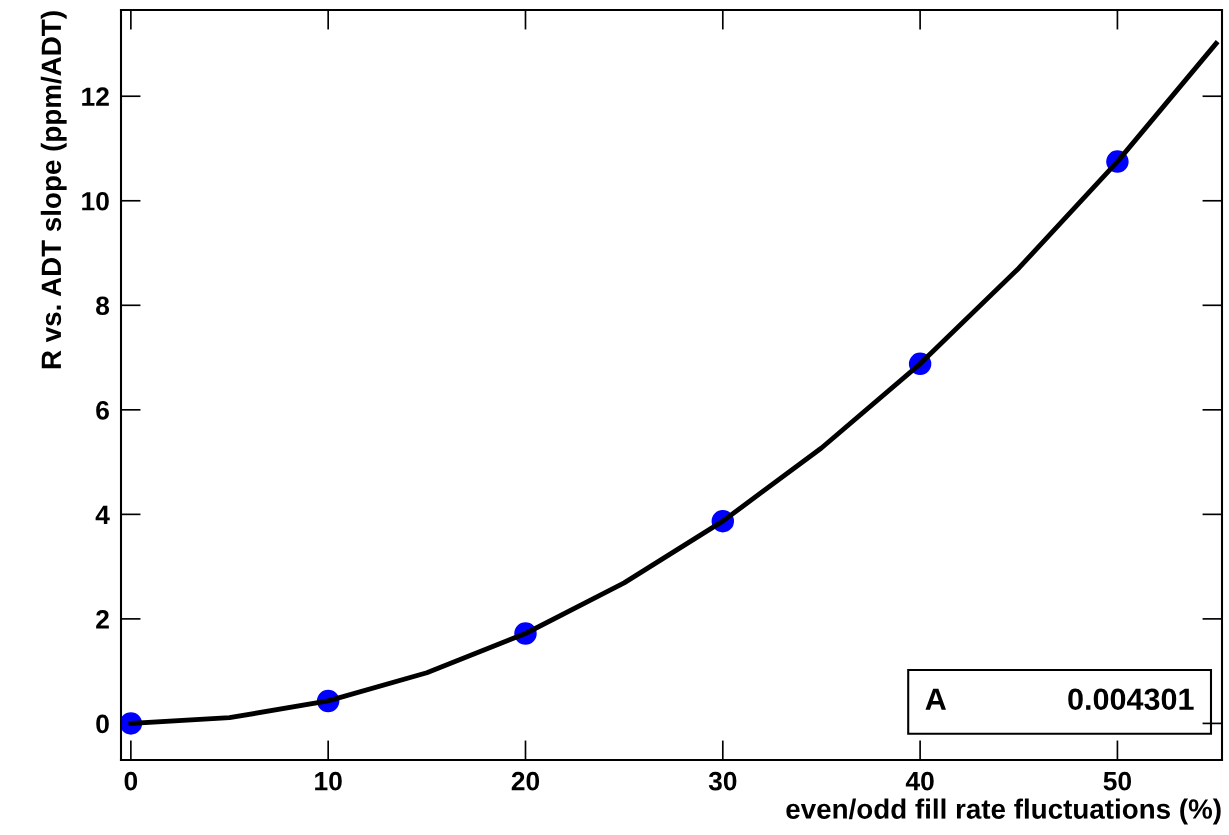 Image resolution: width=1229 pixels, height=835 pixels. Describe the element at coordinates (102, 410) in the screenshot. I see `y-tick-label: 6` at that location.